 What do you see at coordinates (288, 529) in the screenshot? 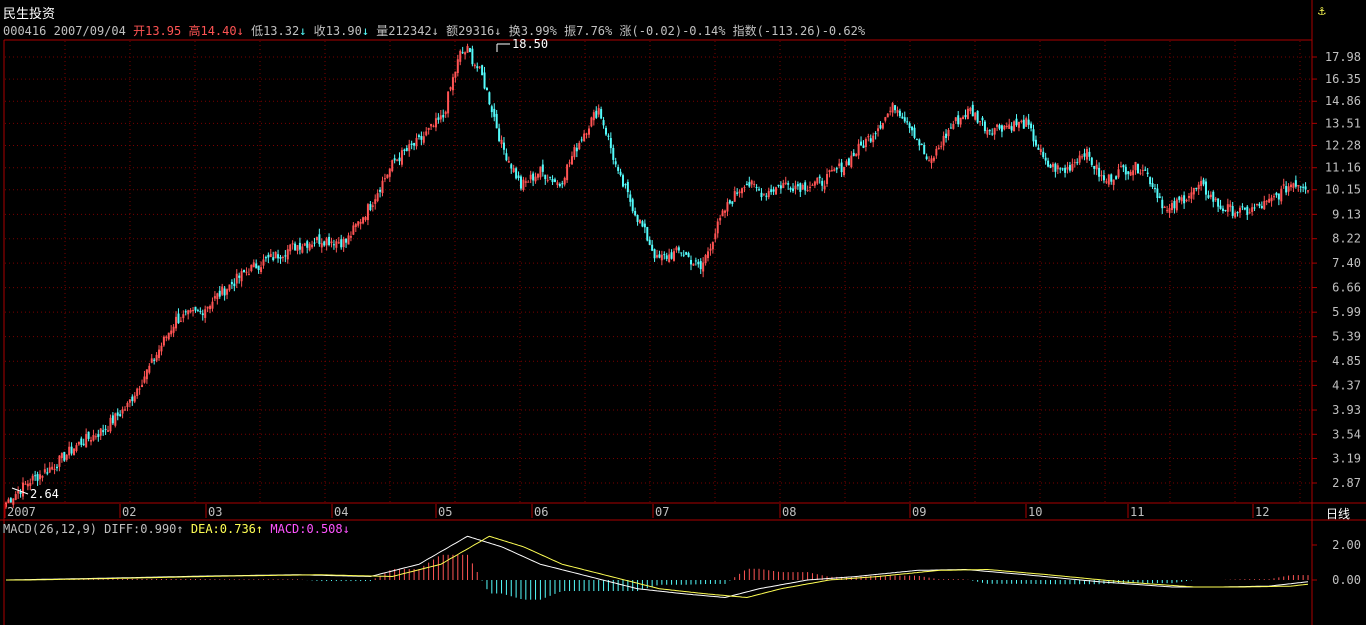
I see `macd-label: MACD:` at bounding box center [288, 529].